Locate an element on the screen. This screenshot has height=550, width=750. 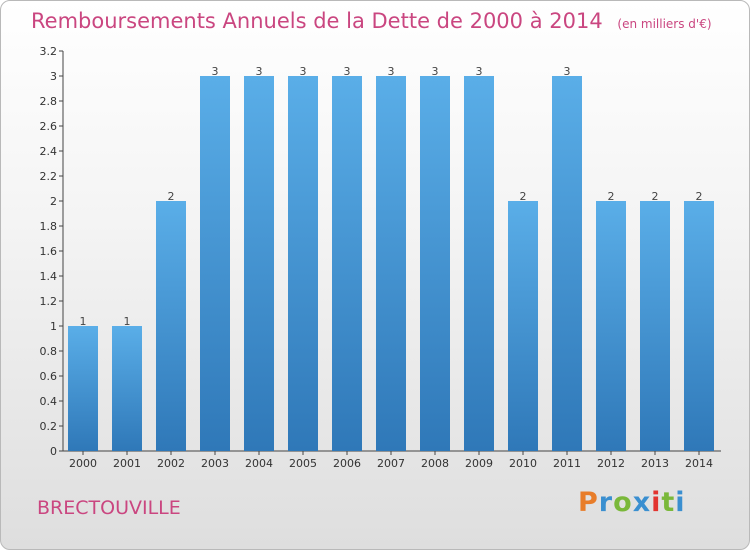
x-tick-label: 2006 is located at coordinates (347, 463).